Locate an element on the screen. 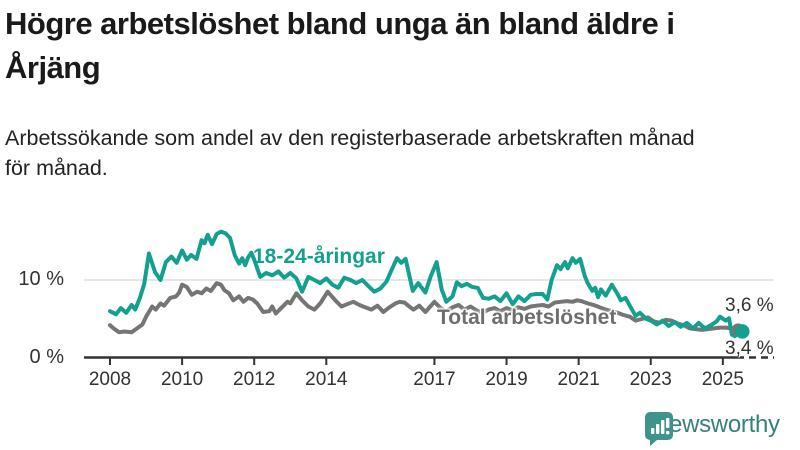 This screenshot has height=450, width=800. x-axis-label: 2017 is located at coordinates (434, 379).